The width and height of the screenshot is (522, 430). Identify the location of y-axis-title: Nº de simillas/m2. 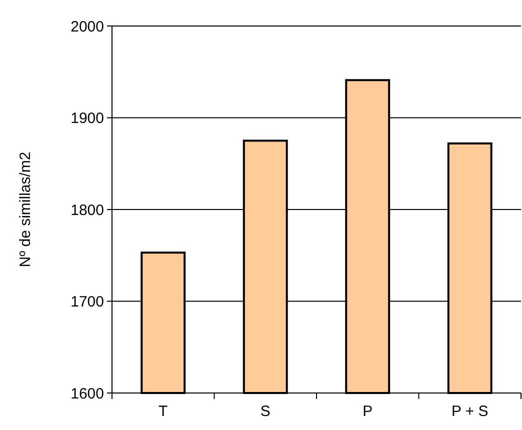
(25, 210).